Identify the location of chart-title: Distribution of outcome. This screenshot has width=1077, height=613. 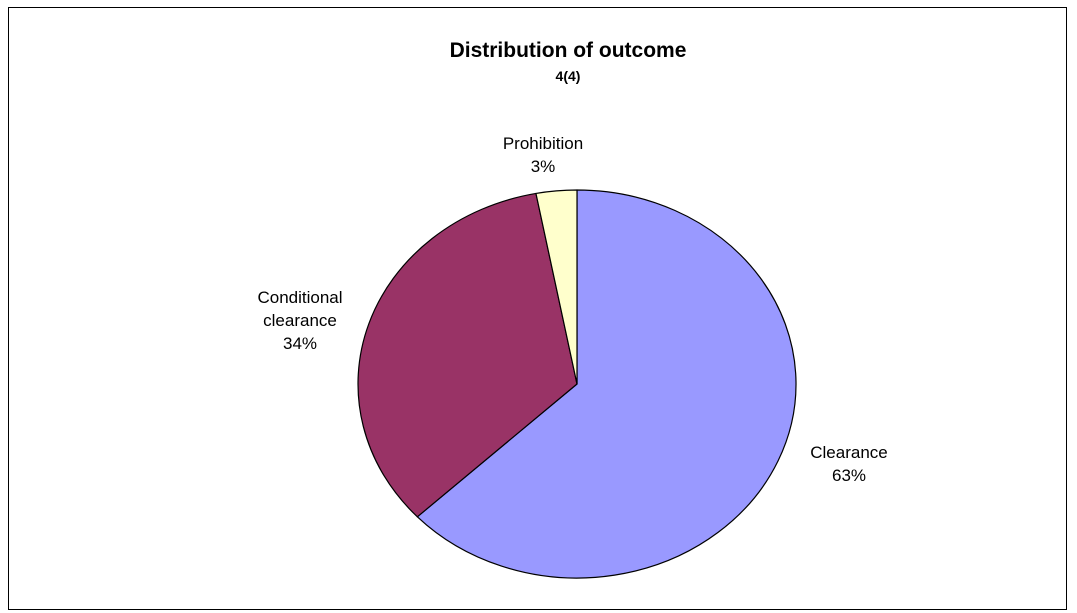
(568, 50).